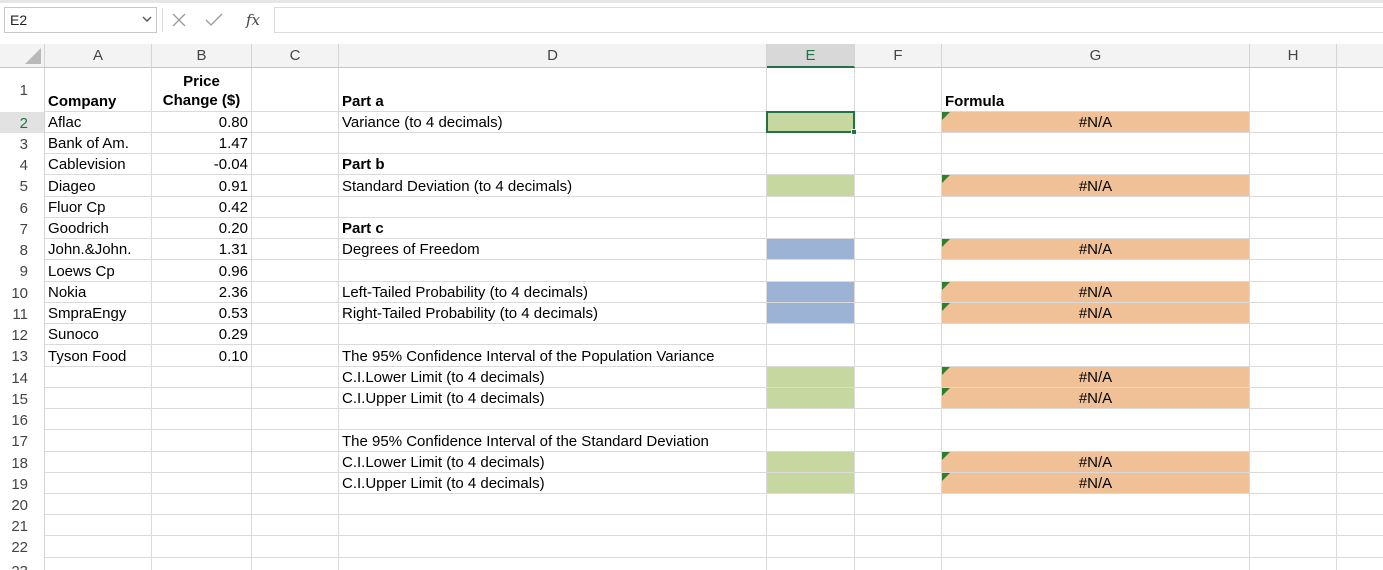 Image resolution: width=1383 pixels, height=570 pixels. Describe the element at coordinates (98, 164) in the screenshot. I see `company-name: Cablevision` at that location.